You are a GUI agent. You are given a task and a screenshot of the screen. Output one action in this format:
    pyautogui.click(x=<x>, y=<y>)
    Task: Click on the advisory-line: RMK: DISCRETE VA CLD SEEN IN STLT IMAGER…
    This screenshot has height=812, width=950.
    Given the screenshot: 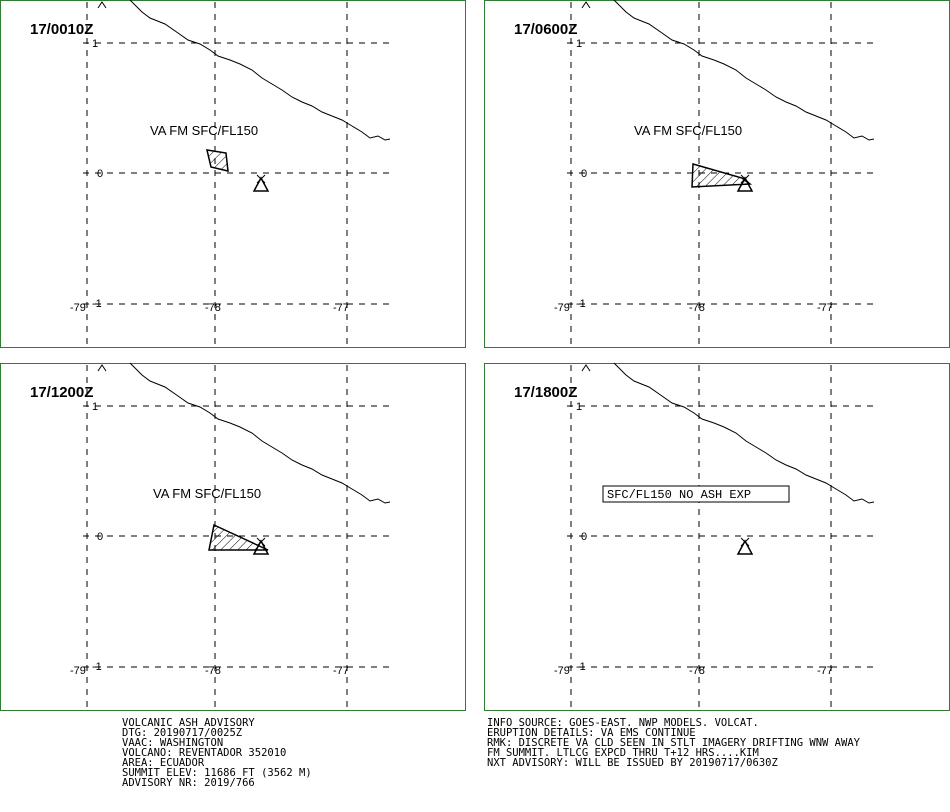 What is the action you would take?
    pyautogui.click(x=674, y=743)
    